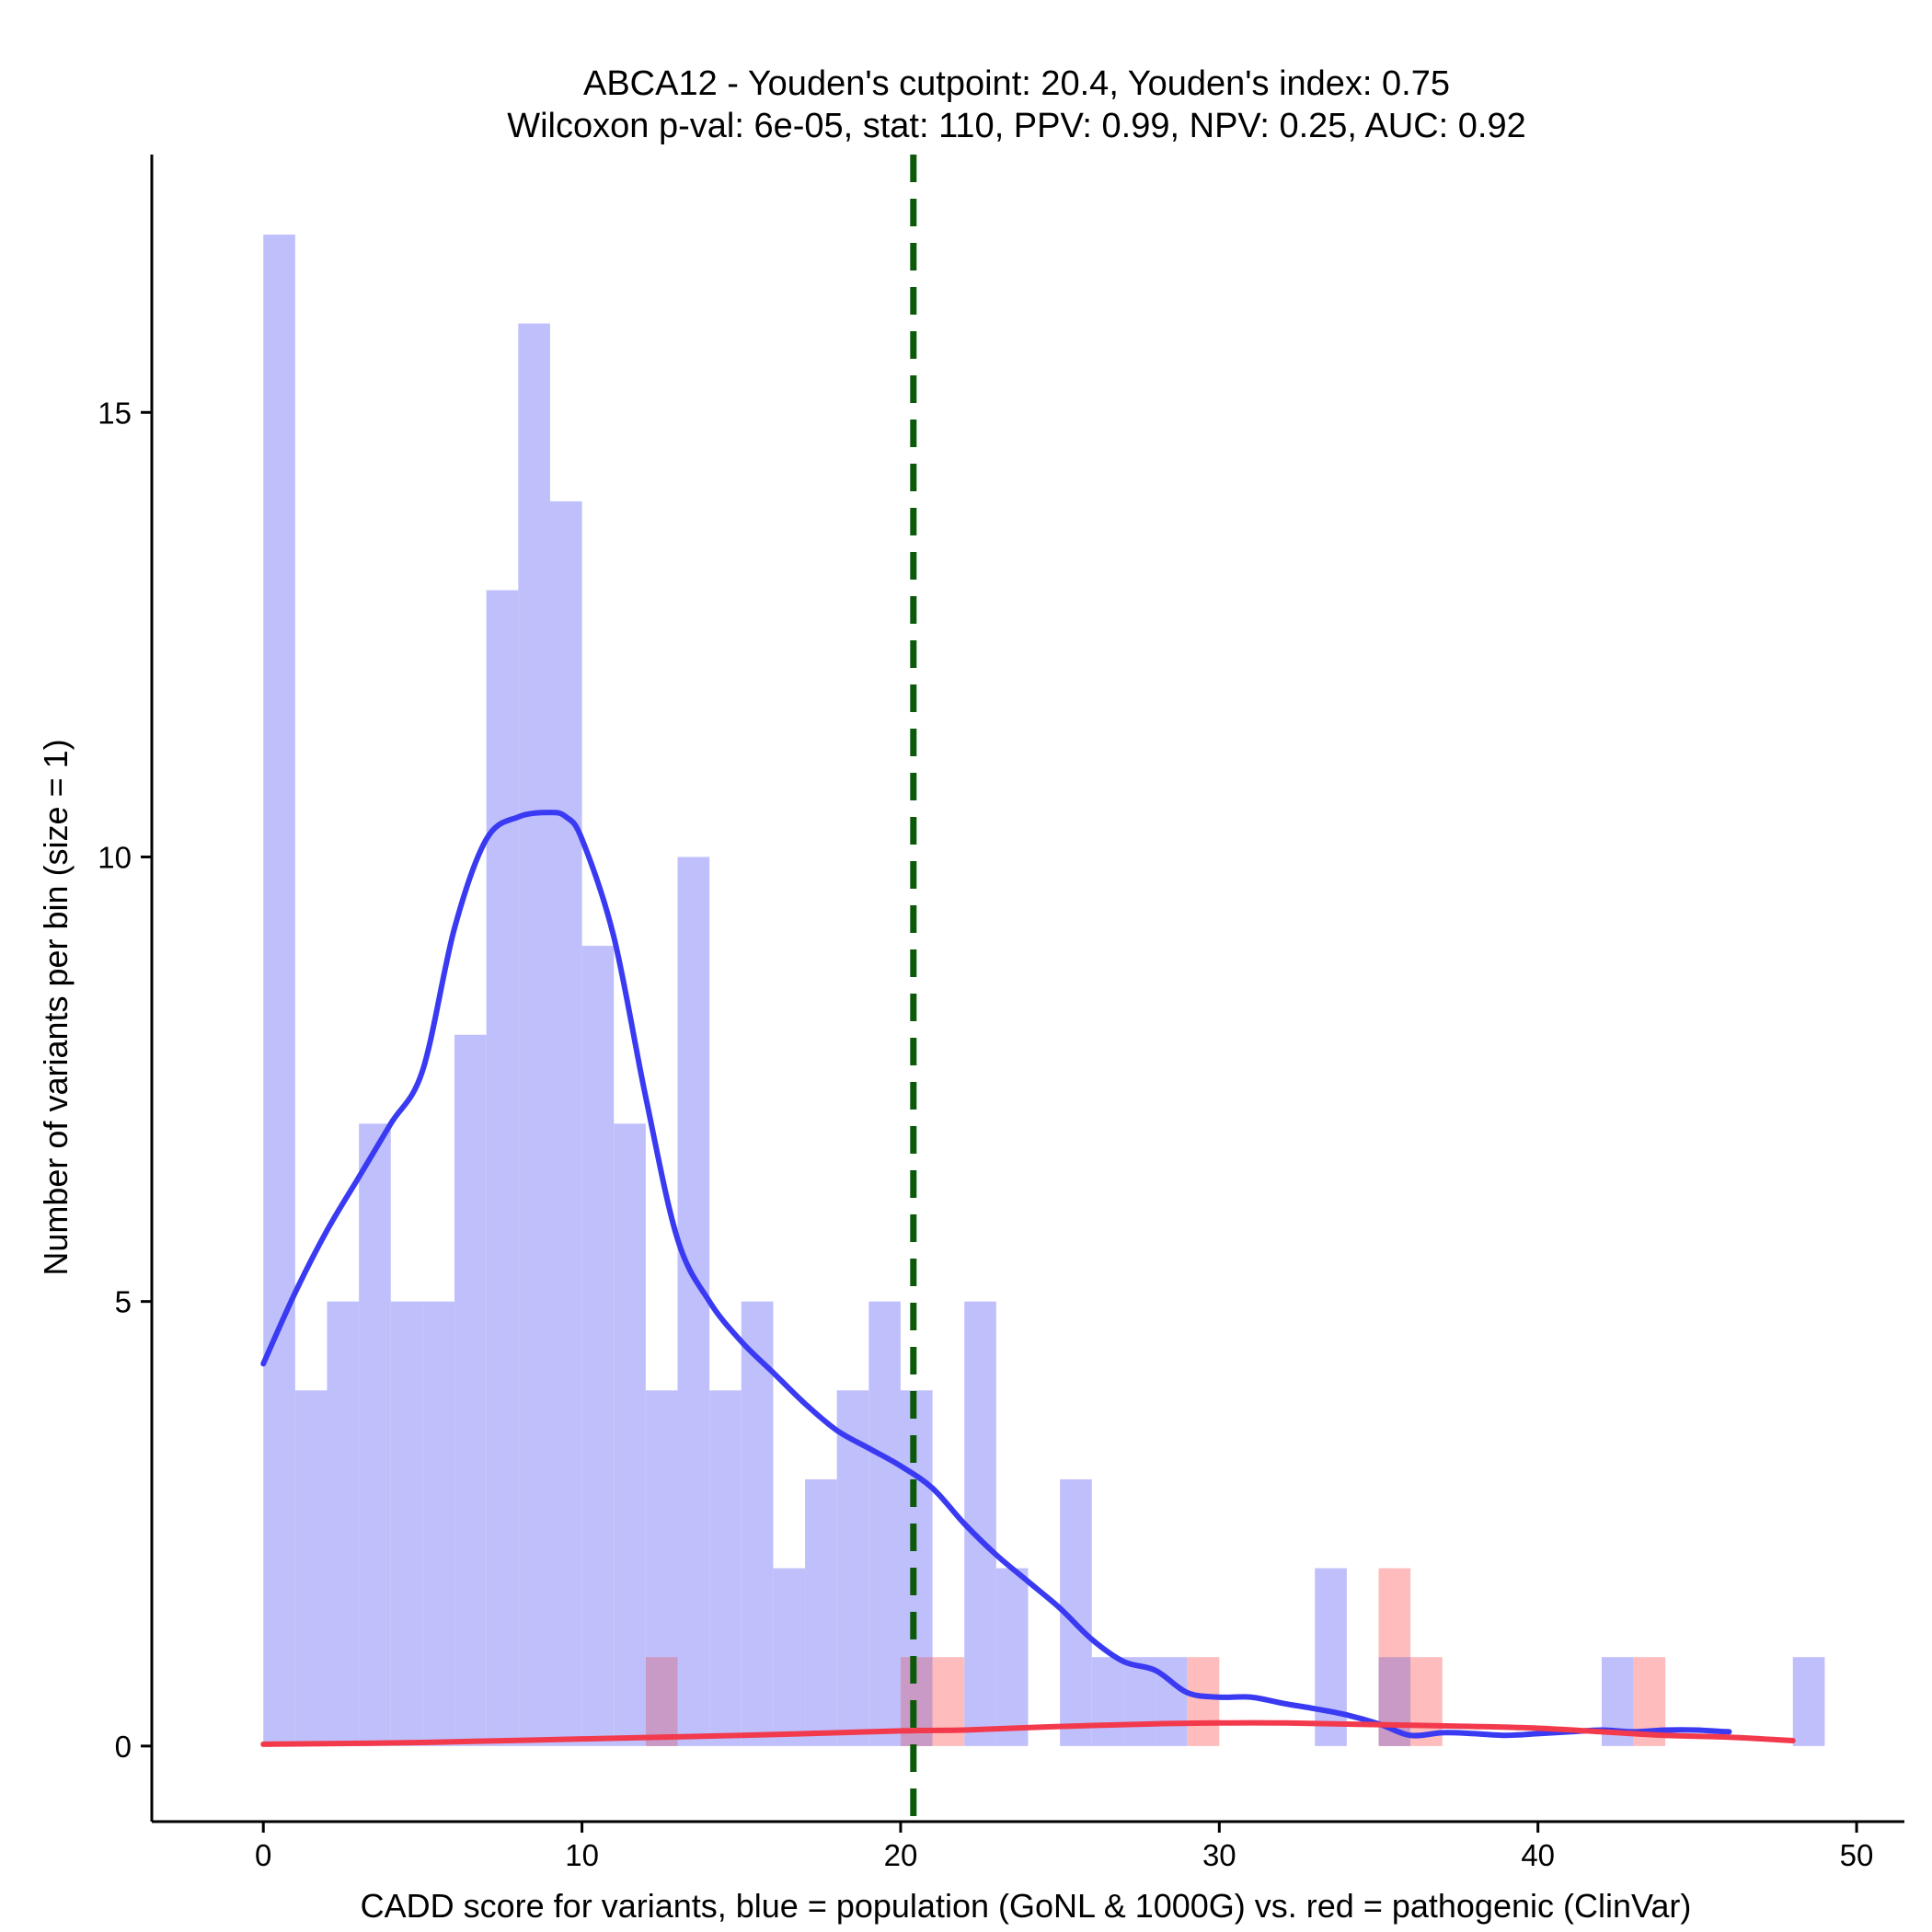 The width and height of the screenshot is (1932, 1932). Describe the element at coordinates (1203, 1701) in the screenshot. I see `pathogenic-bar` at that location.